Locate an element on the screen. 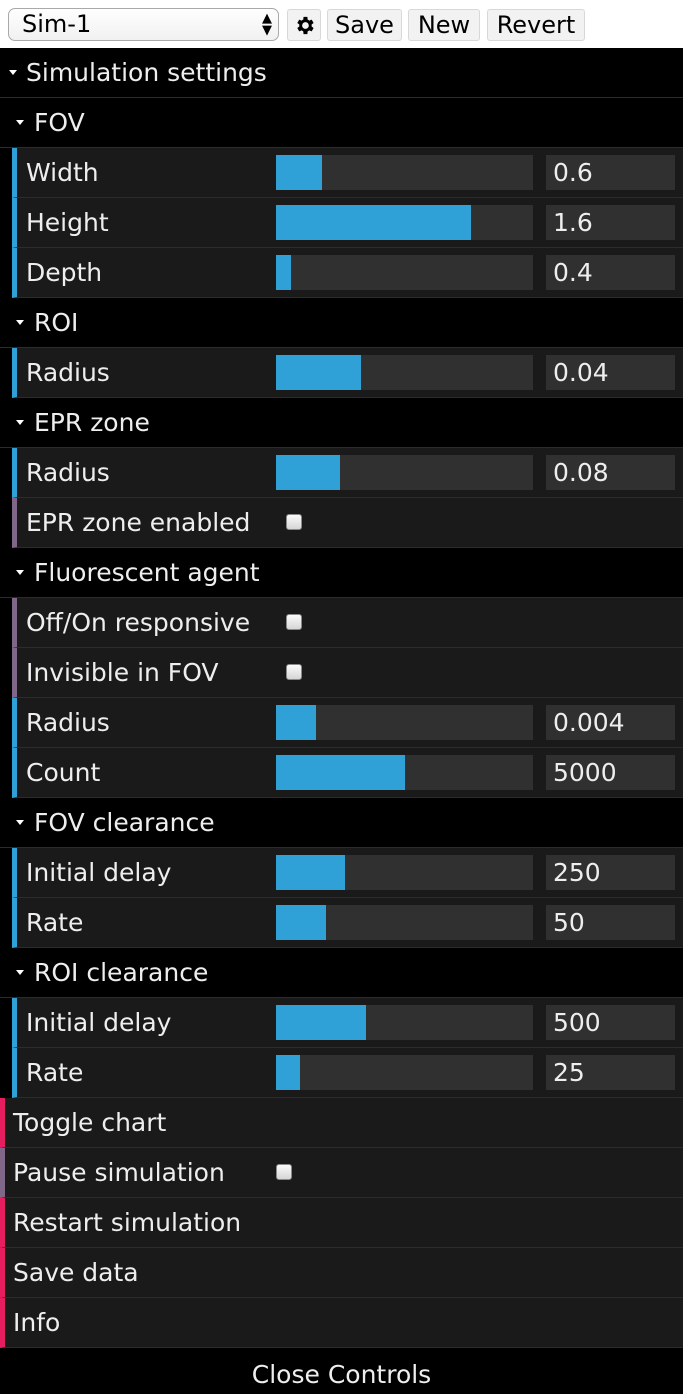  folder-title-fluorescent-agent: Fluorescent agent is located at coordinates (341, 573).